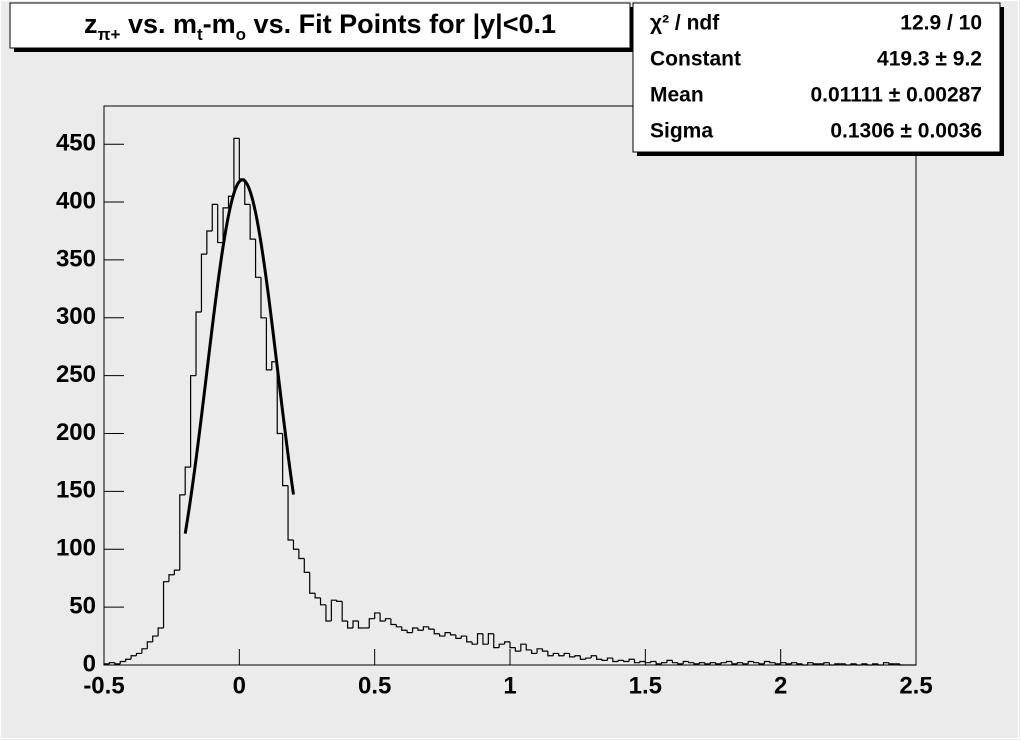 Image resolution: width=1020 pixels, height=740 pixels. What do you see at coordinates (108, 34) in the screenshot?
I see `title-subscript: π+` at bounding box center [108, 34].